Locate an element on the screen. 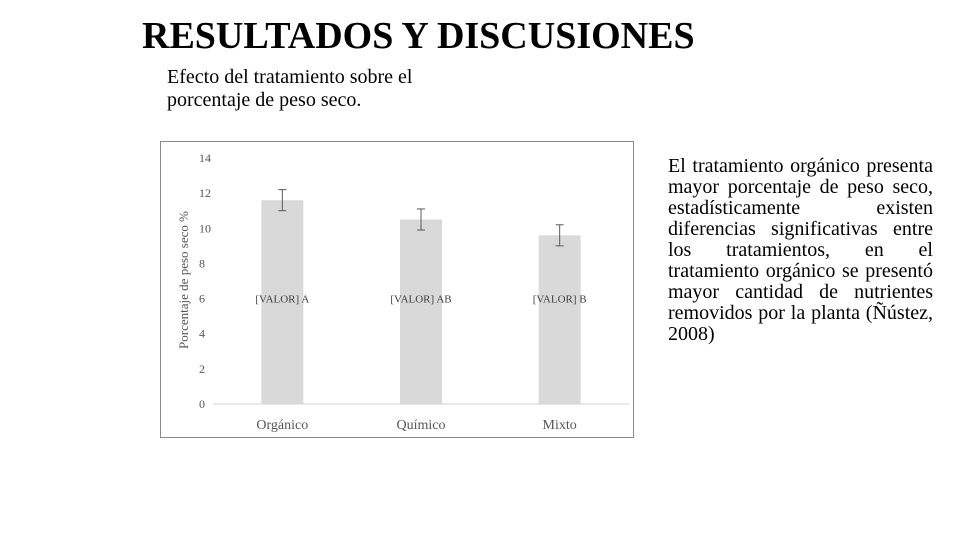  y-tick-label: 6 is located at coordinates (202, 299).